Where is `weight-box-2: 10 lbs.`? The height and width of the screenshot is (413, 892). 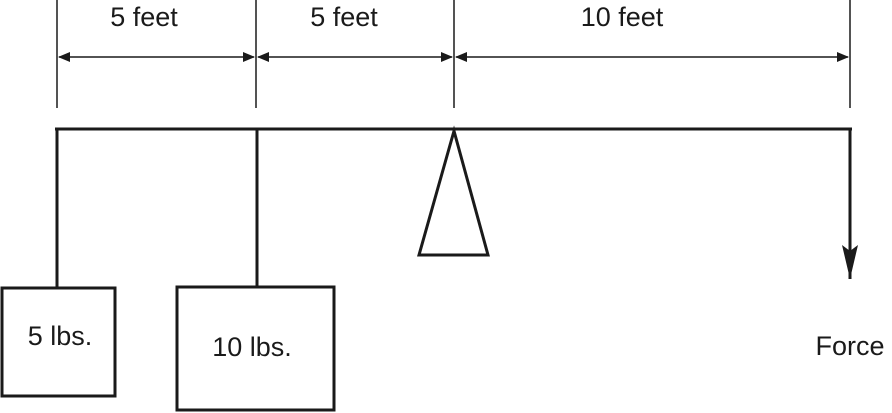
weight-box-2: 10 lbs. is located at coordinates (255, 348).